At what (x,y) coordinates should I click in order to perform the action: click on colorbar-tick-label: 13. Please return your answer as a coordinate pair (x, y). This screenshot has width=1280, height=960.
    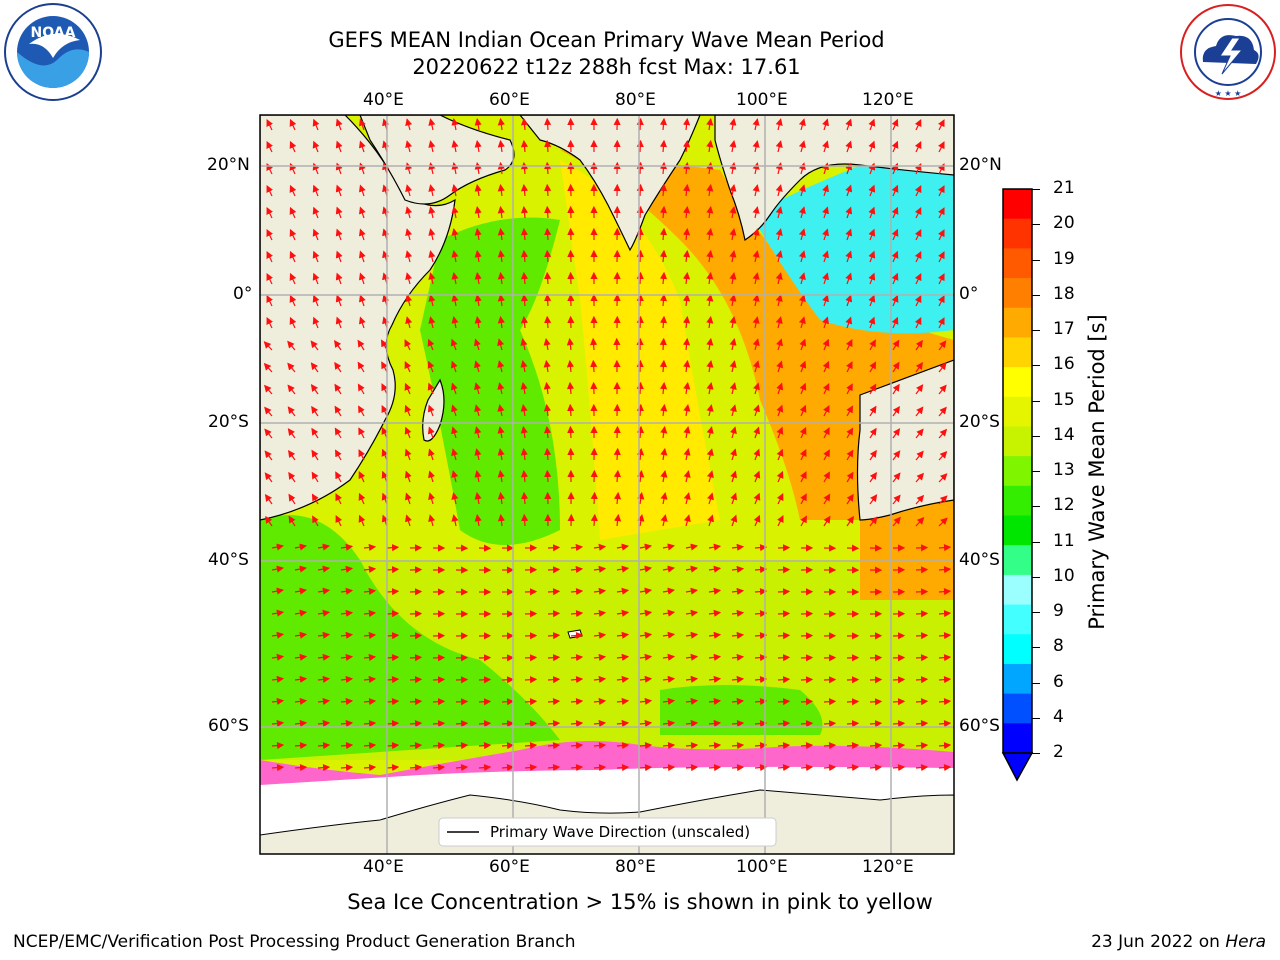
    Looking at the image, I should click on (1064, 470).